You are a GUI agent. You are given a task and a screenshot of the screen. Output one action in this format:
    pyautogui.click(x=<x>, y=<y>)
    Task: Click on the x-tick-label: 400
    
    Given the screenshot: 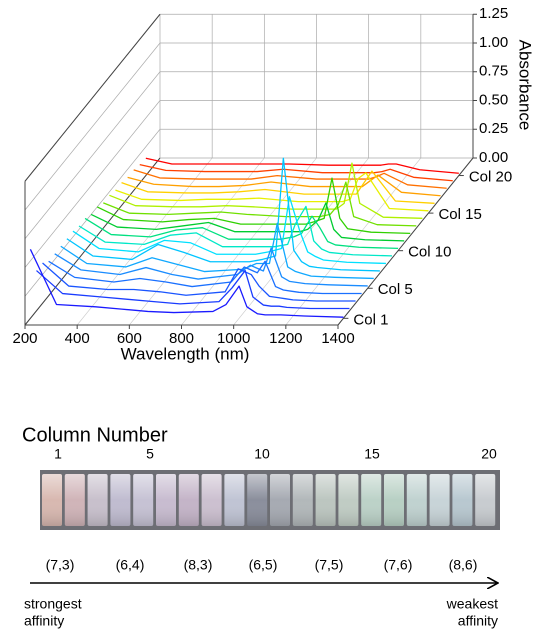 What is the action you would take?
    pyautogui.click(x=77, y=338)
    